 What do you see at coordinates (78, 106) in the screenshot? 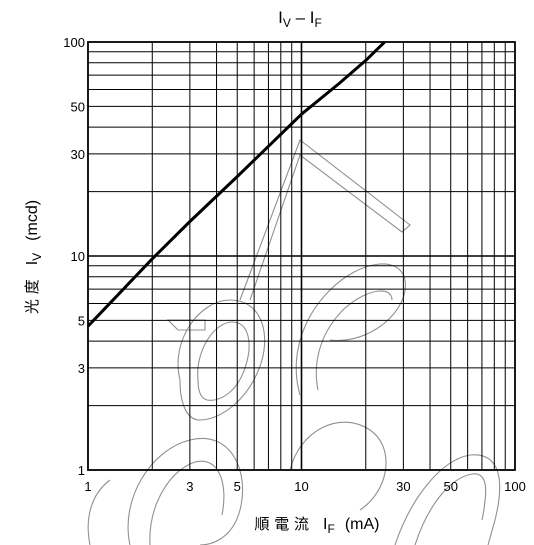
I see `y-tick-label: 50` at bounding box center [78, 106].